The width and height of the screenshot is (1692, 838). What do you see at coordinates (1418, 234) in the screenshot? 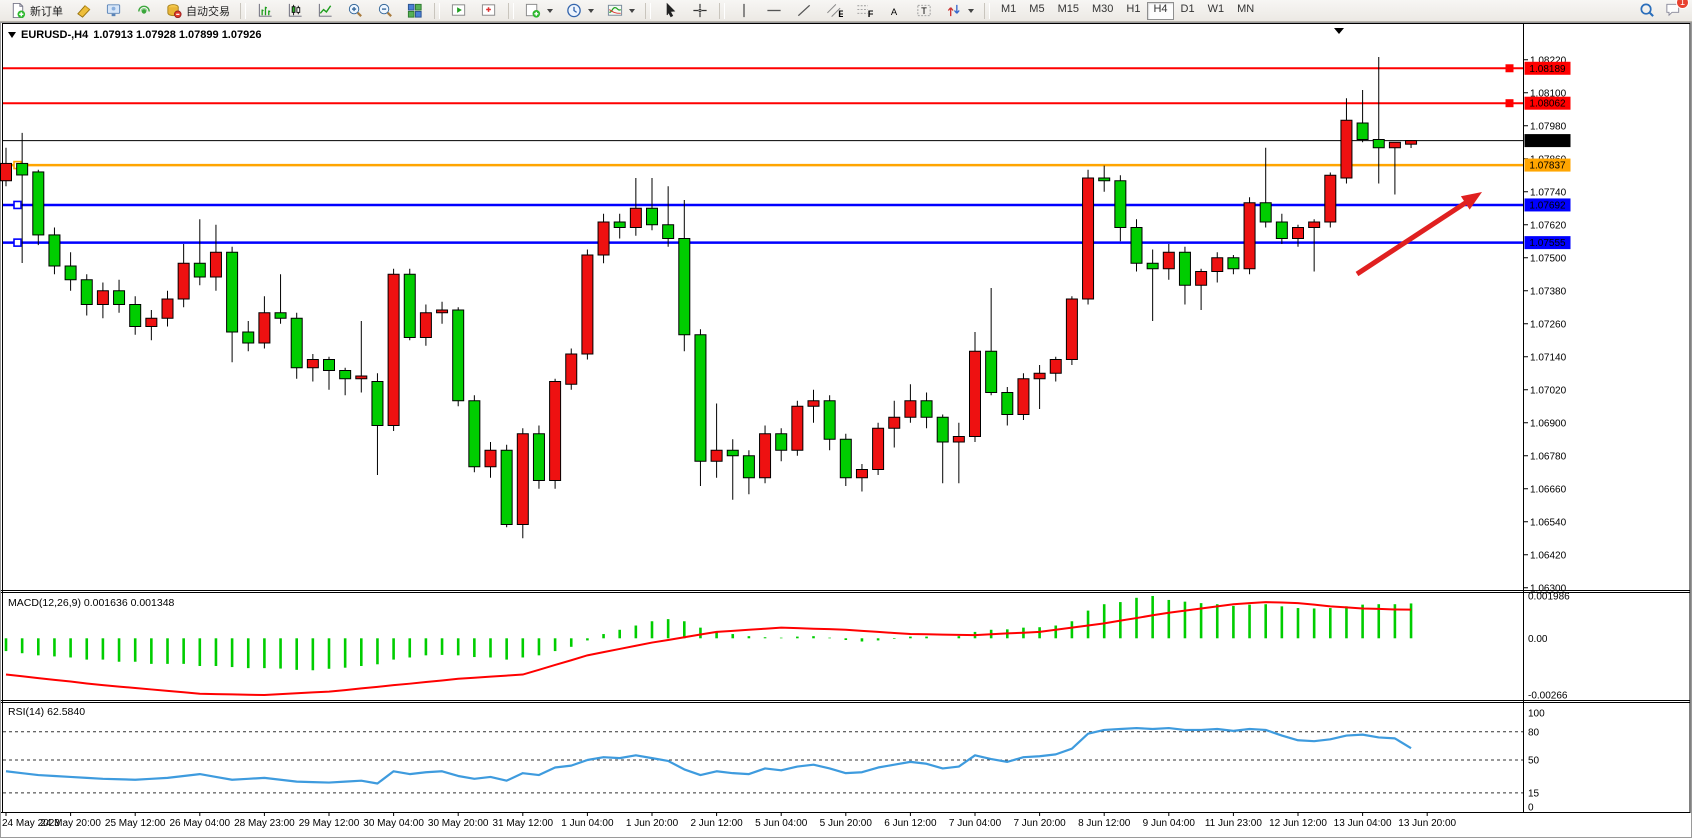
I see `trend-arrow-annotation` at bounding box center [1418, 234].